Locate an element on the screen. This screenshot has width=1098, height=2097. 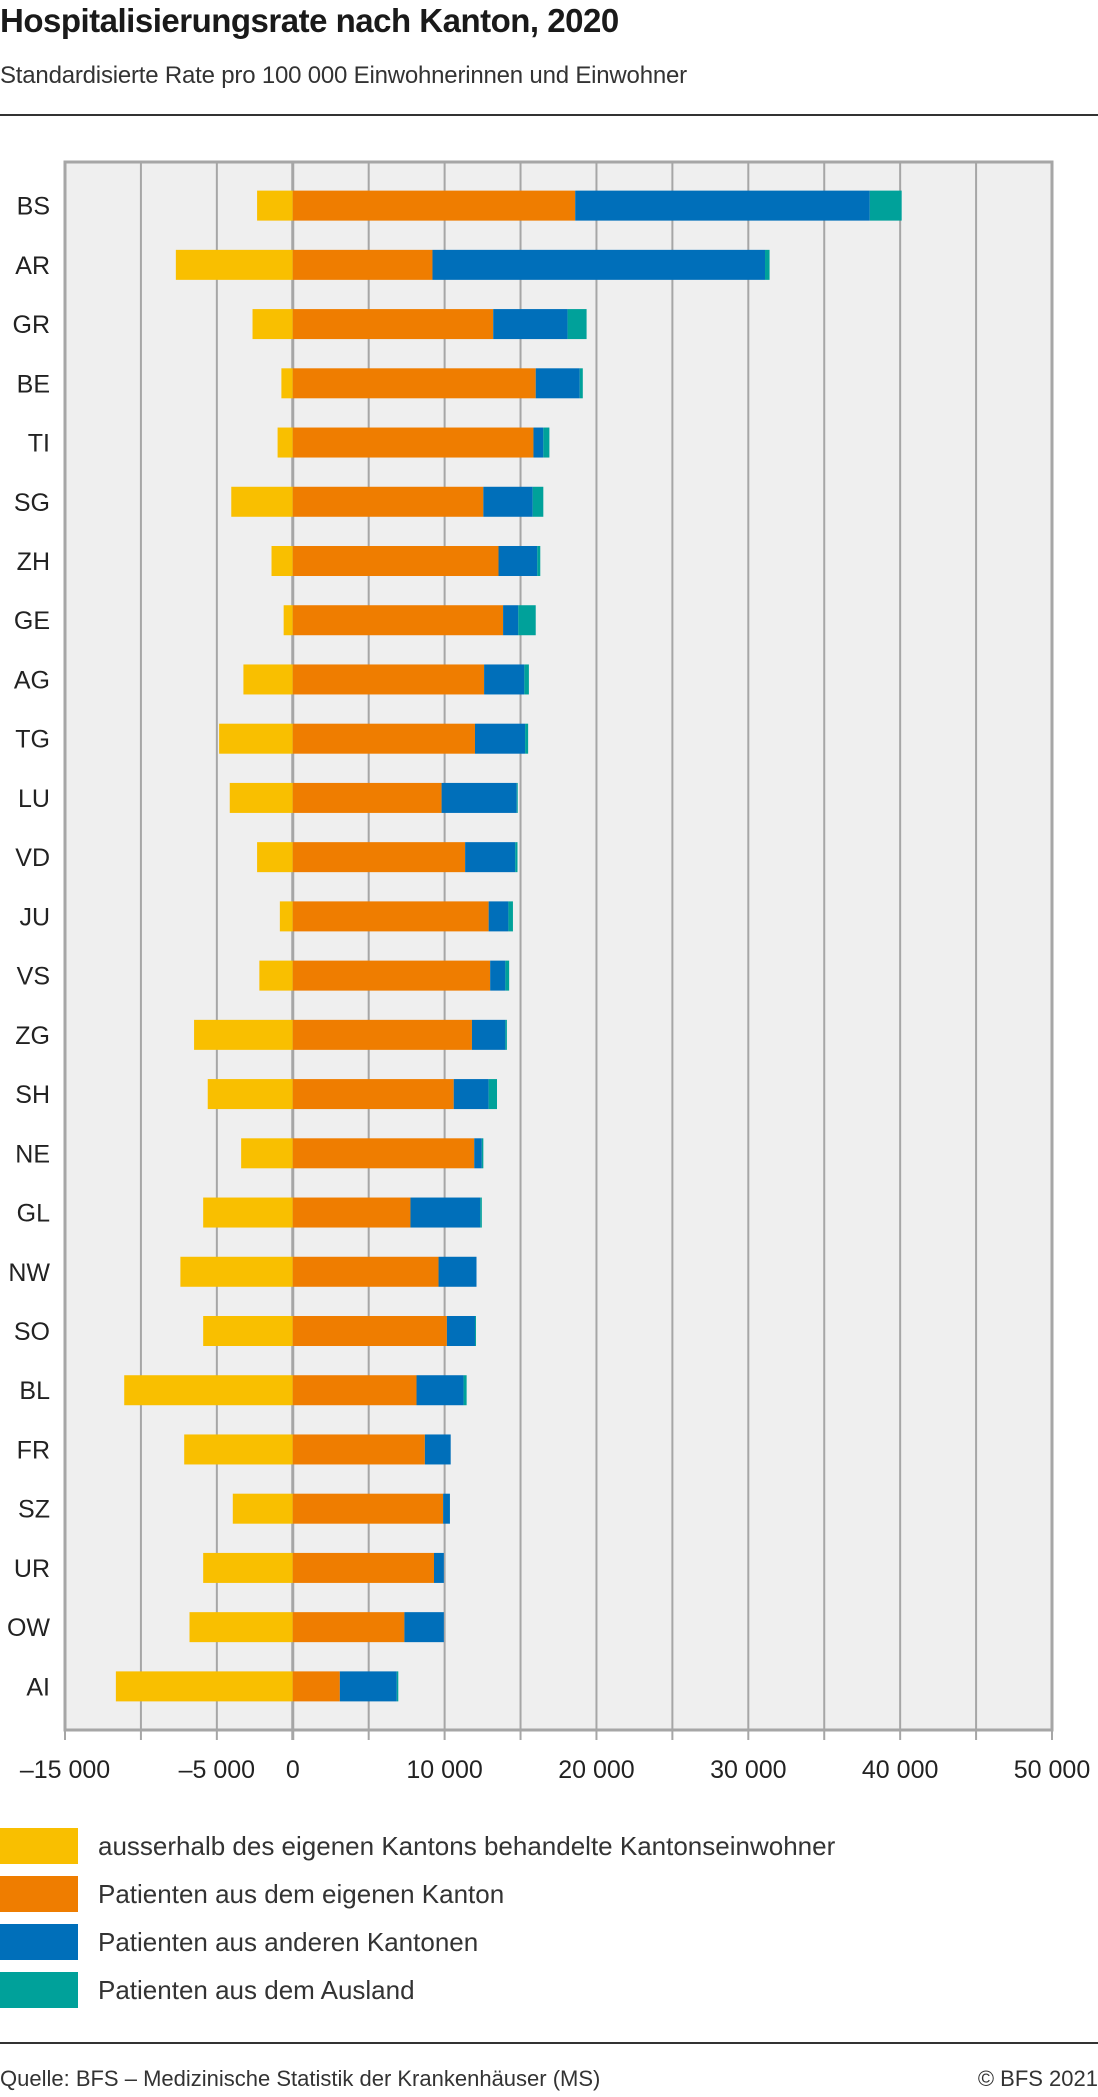
category-label: AR is located at coordinates (32, 266).